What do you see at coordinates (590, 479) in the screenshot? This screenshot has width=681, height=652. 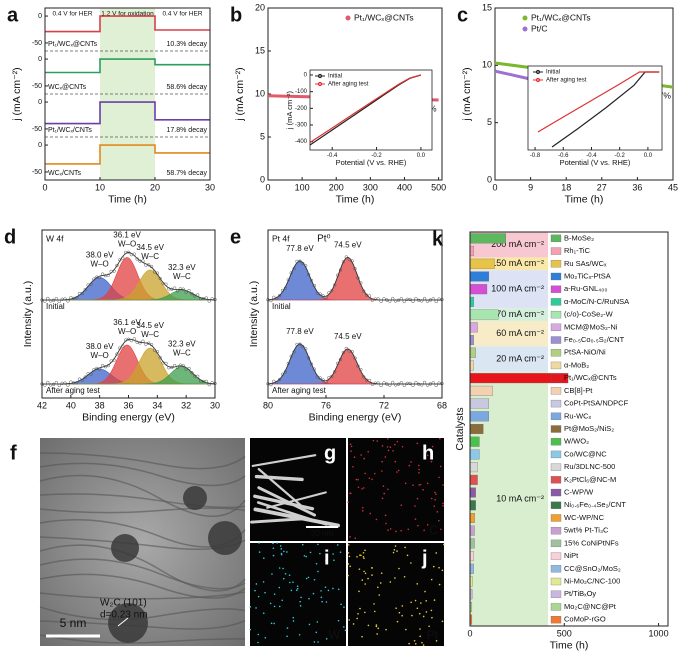 I see `legend-label: K₂PtCl₆@NC-M` at bounding box center [590, 479].